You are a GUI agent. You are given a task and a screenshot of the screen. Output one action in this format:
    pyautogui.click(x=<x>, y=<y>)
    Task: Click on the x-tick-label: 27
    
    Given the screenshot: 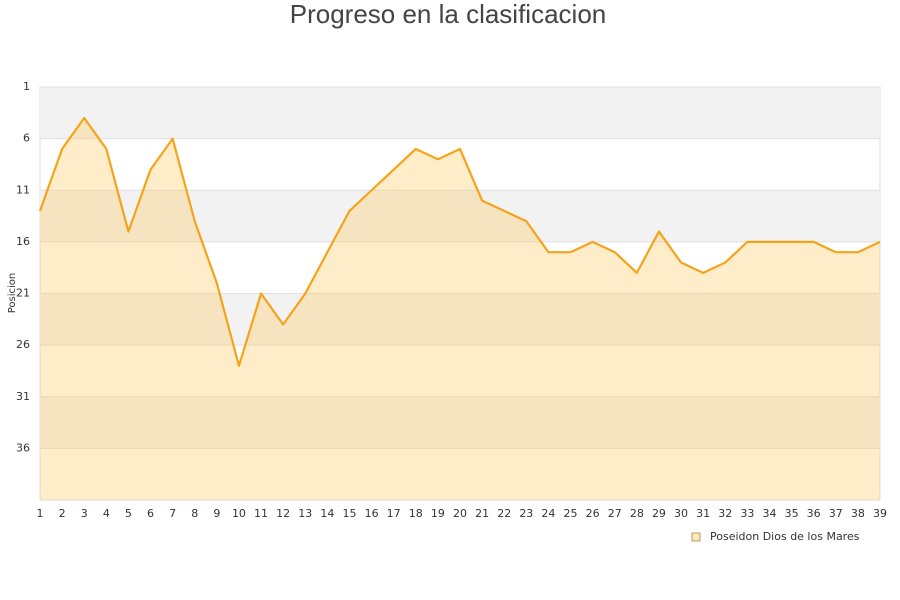 What is the action you would take?
    pyautogui.click(x=615, y=513)
    